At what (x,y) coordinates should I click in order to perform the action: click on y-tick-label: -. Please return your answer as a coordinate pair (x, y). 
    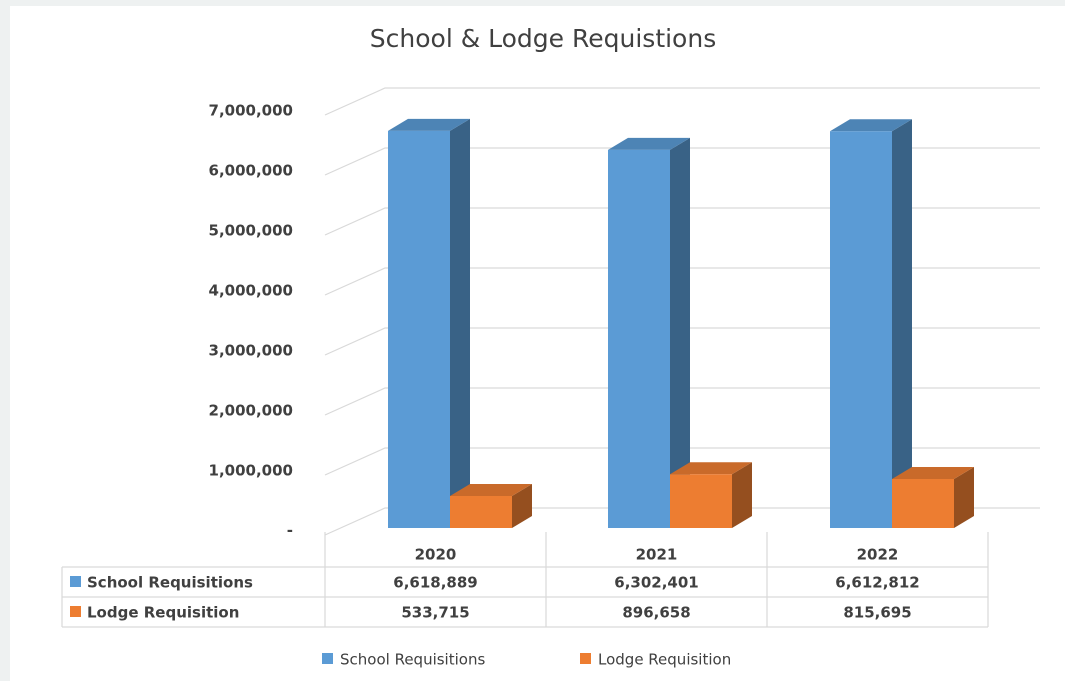
    Looking at the image, I should click on (290, 531).